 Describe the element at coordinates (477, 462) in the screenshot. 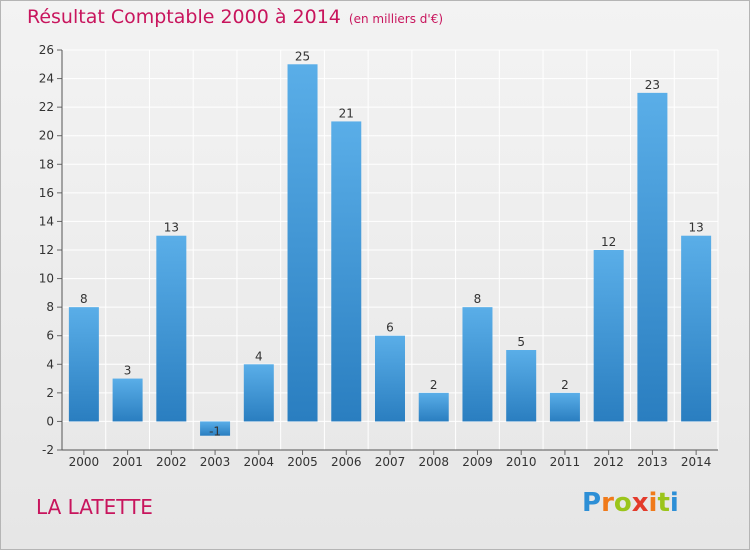

I see `x-tick-label: 2009` at that location.